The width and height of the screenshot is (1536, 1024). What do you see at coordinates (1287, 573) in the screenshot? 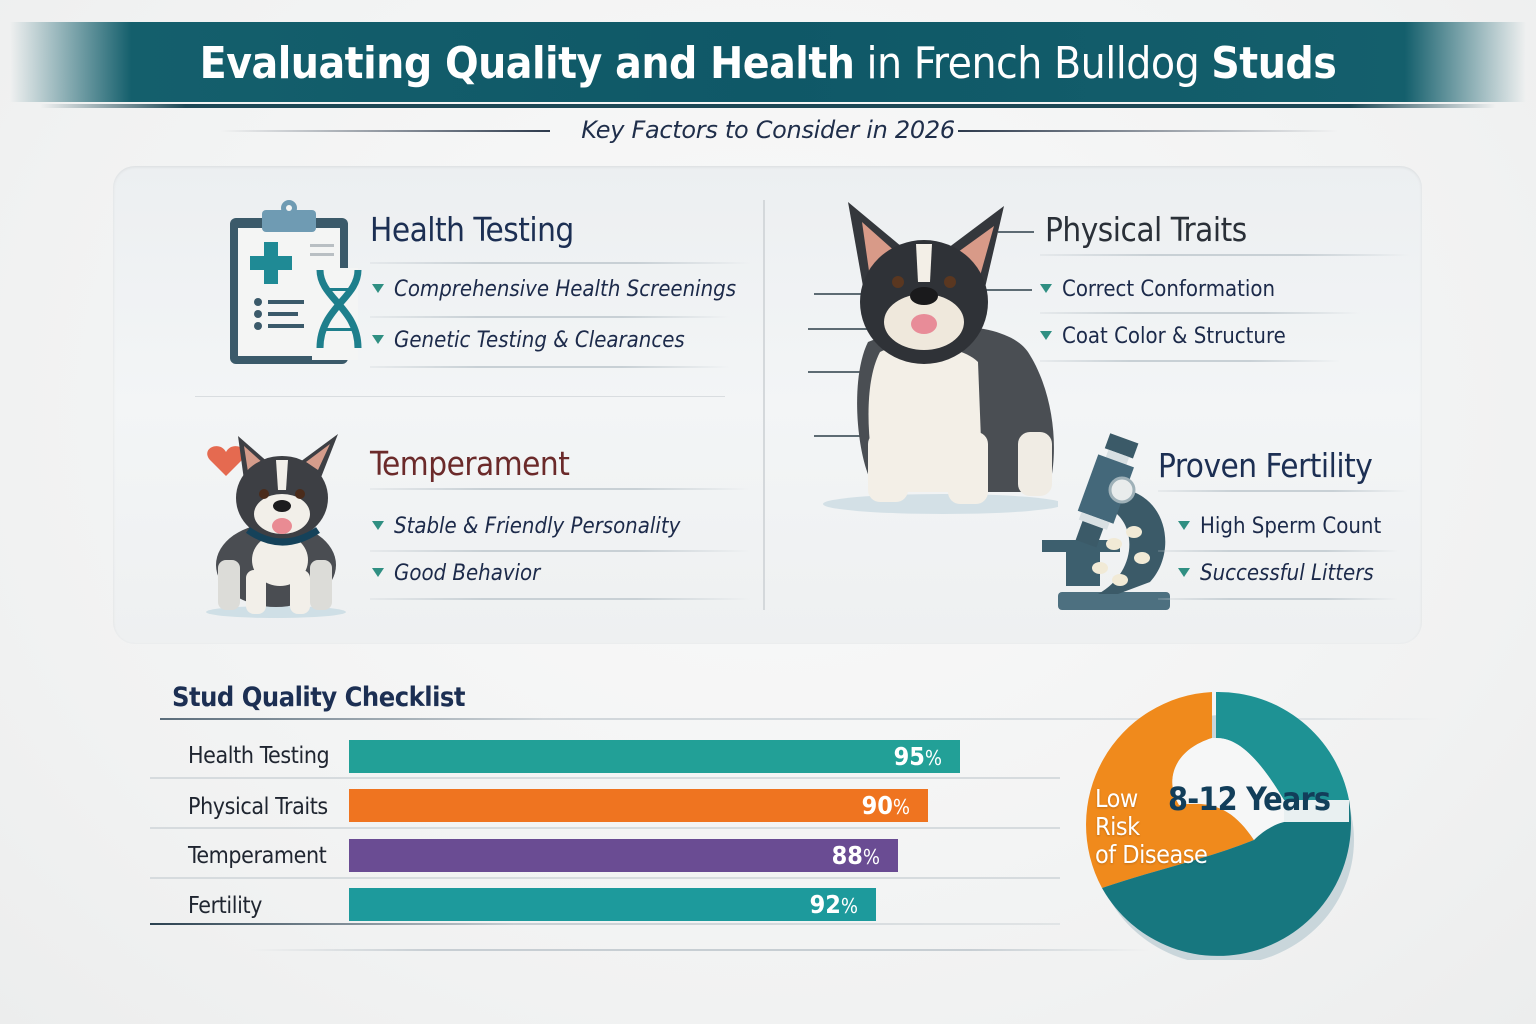
I see `item-text: Successful Litters` at bounding box center [1287, 573].